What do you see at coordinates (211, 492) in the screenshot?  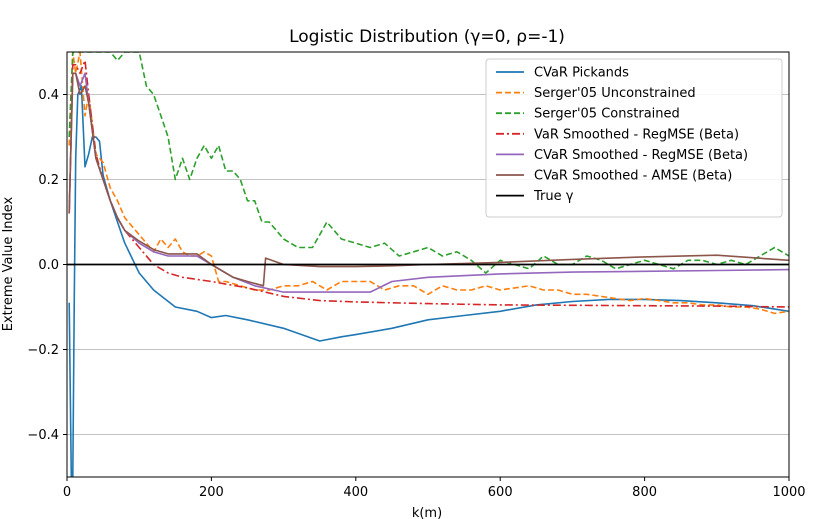 I see `x-tick-label: 200` at bounding box center [211, 492].